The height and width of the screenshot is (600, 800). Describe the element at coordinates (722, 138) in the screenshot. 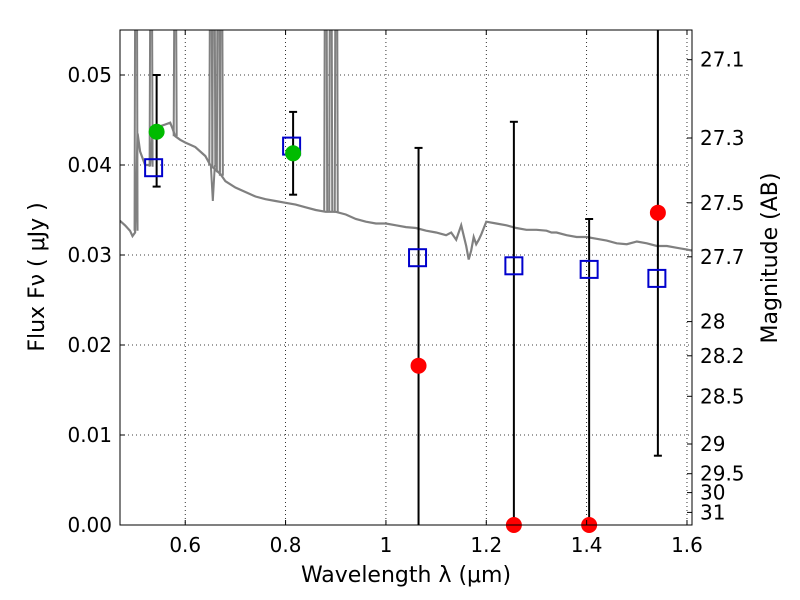

I see `mag-tick-label: 27.3` at that location.